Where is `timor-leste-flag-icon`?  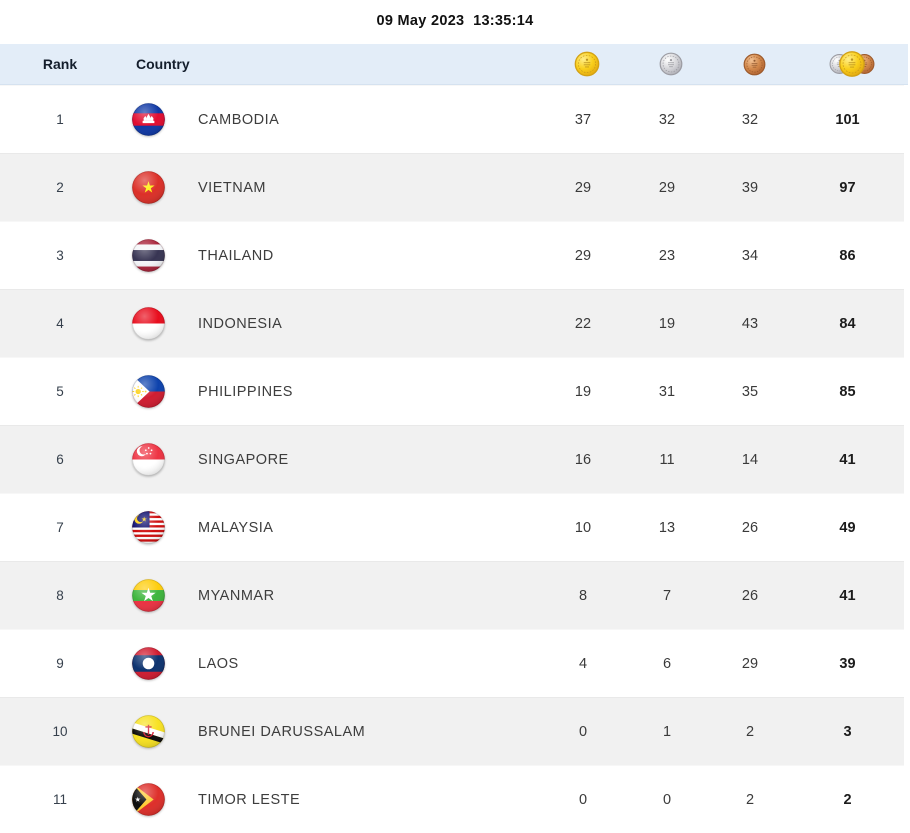
timor-leste-flag-icon is located at coordinates (148, 799).